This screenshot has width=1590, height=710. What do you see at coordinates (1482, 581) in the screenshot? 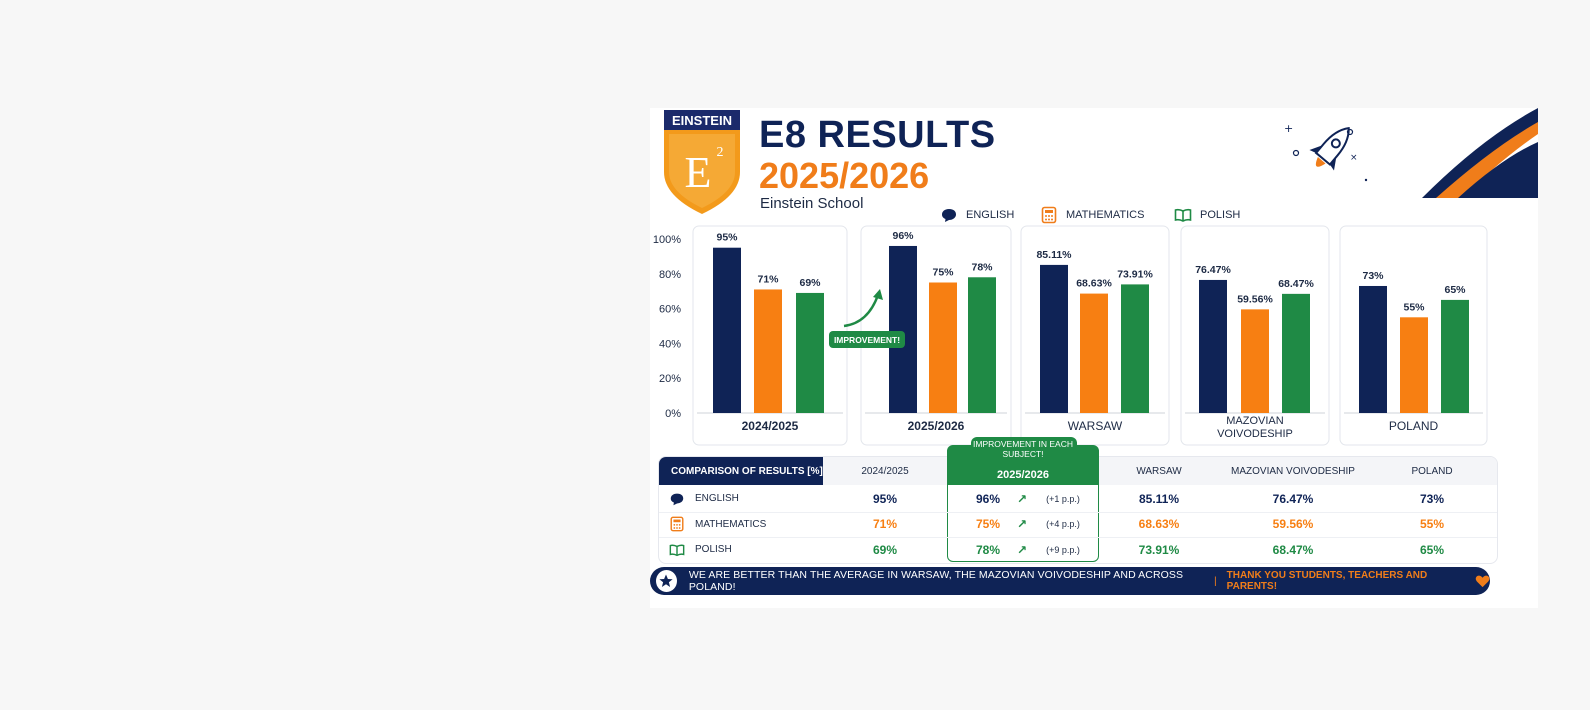
I see `heart-icon` at bounding box center [1482, 581].